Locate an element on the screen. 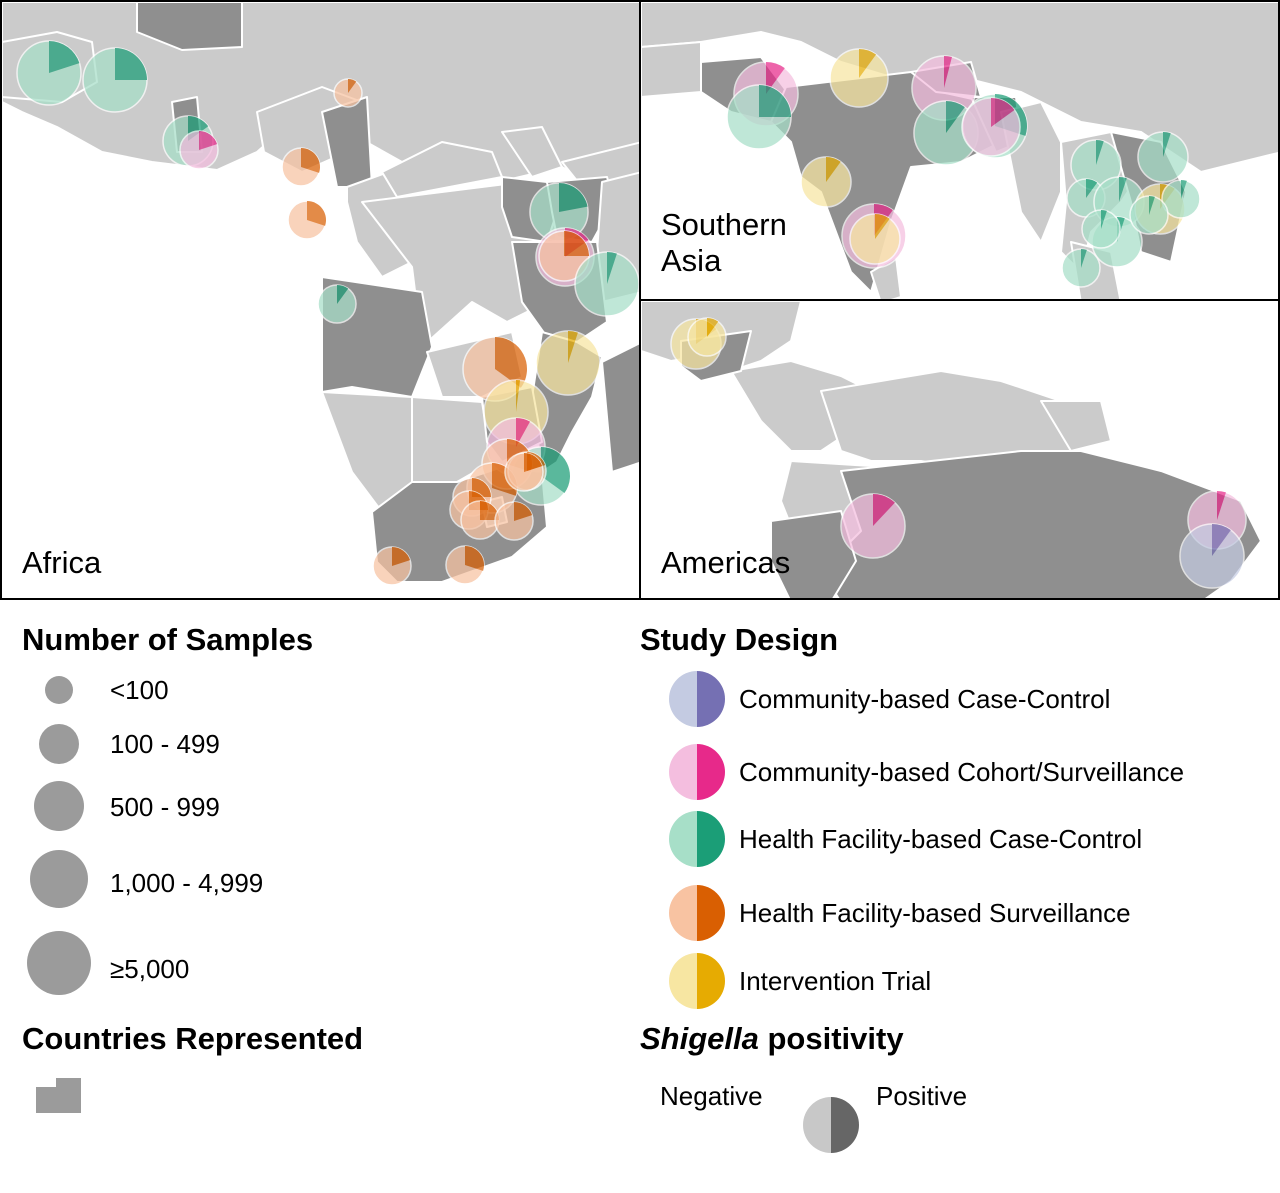 This screenshot has width=1280, height=1193. size-label-gte5000: ≥5,000 is located at coordinates (150, 969).